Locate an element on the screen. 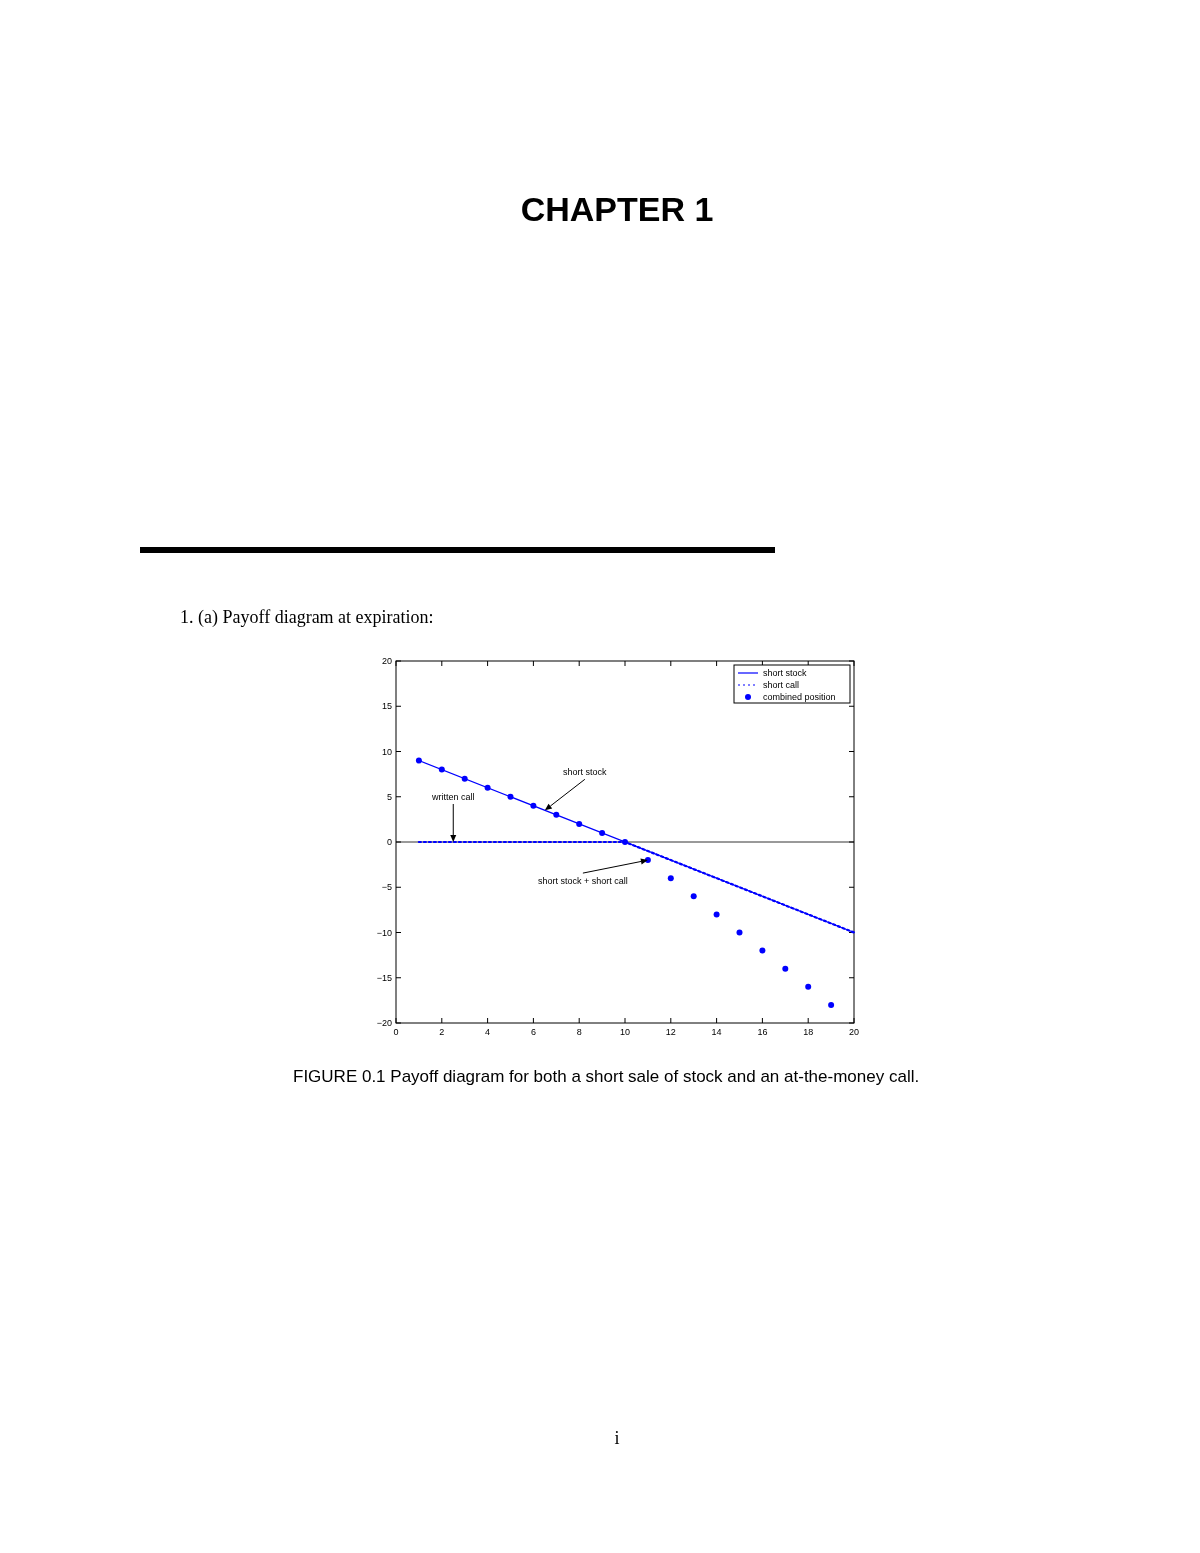 The height and width of the screenshot is (1553, 1200). annotation: written call is located at coordinates (452, 797).